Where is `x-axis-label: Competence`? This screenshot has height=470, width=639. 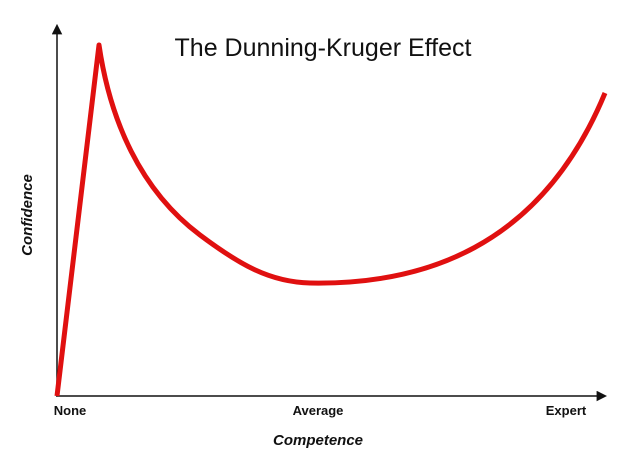
x-axis-label: Competence is located at coordinates (318, 440).